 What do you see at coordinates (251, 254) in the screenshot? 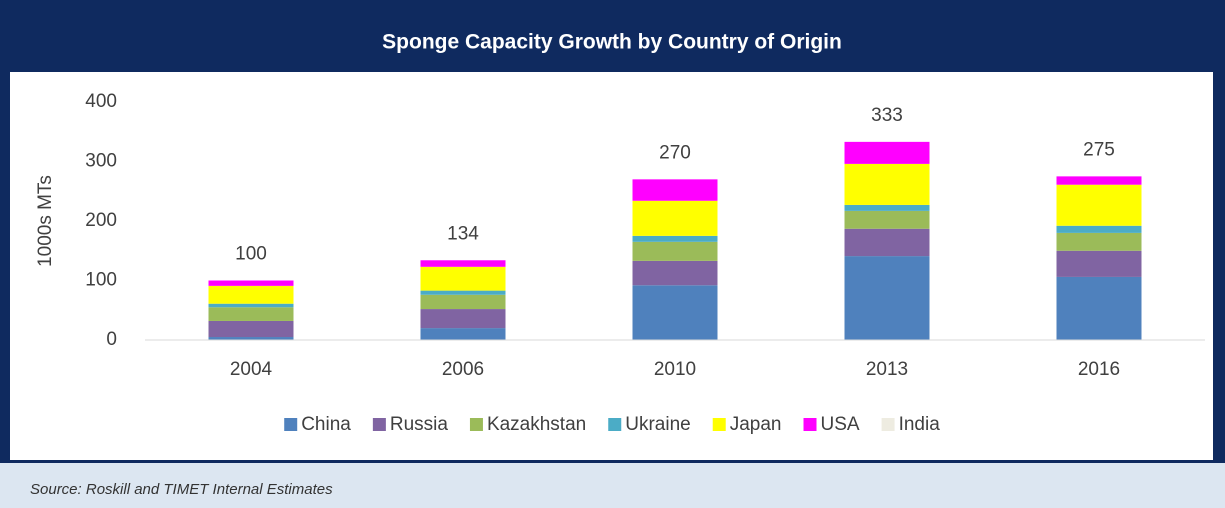
I see `total-label: 100` at bounding box center [251, 254].